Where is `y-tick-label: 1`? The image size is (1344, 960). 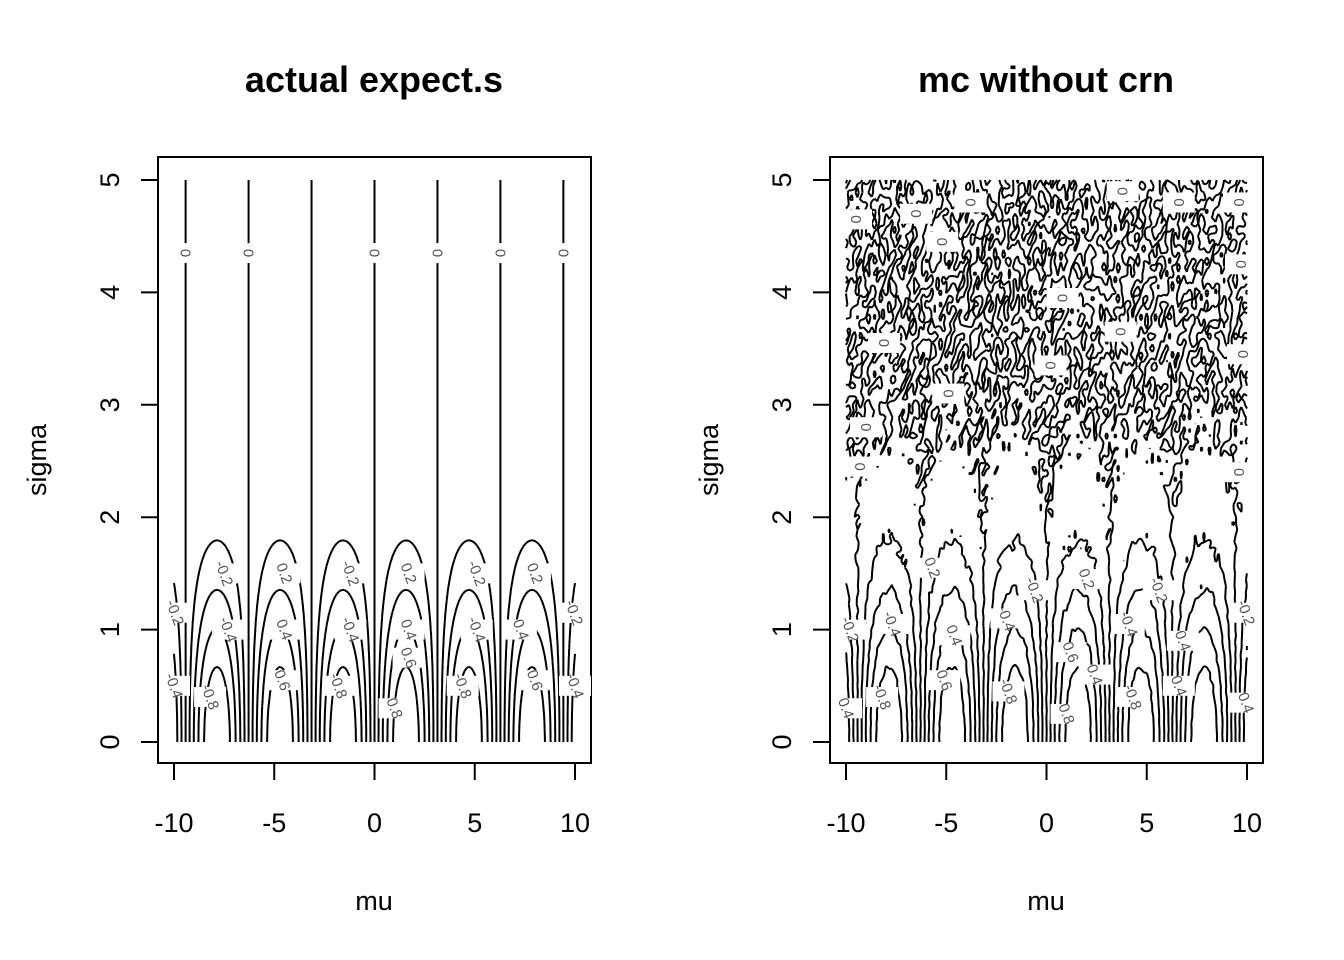
y-tick-label: 1 is located at coordinates (110, 629).